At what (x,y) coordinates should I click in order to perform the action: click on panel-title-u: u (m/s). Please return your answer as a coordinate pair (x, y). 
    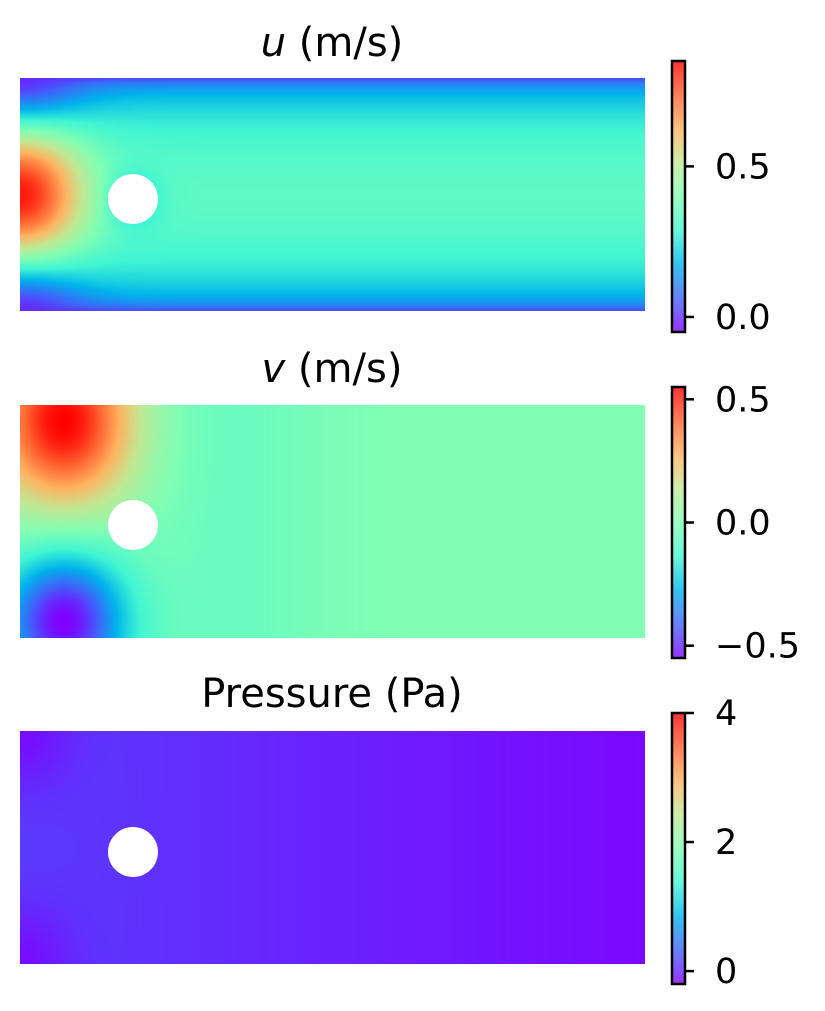
    Looking at the image, I should click on (332, 43).